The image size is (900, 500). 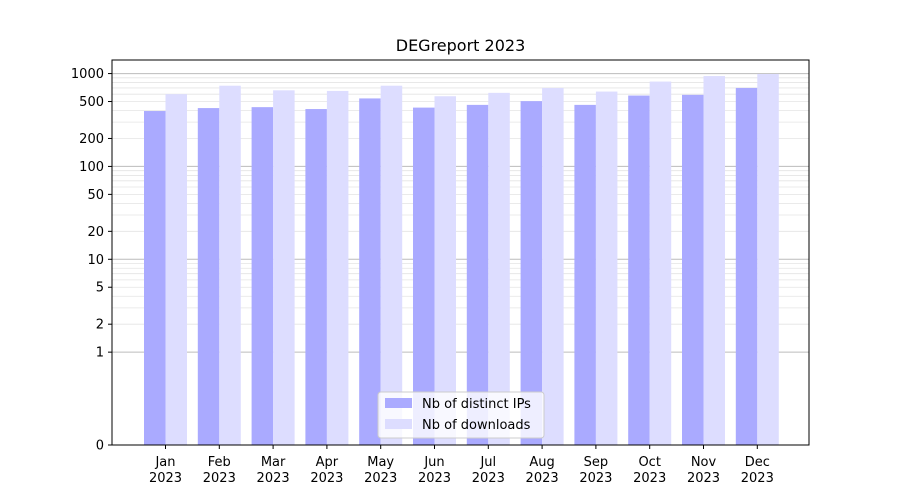 I want to click on y-tick-label: 500, so click(x=91, y=102).